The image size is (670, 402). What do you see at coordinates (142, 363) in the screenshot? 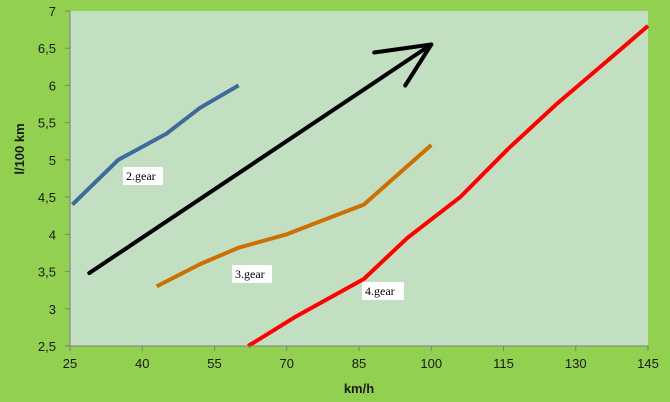
I see `x-tick-label: 40` at bounding box center [142, 363].